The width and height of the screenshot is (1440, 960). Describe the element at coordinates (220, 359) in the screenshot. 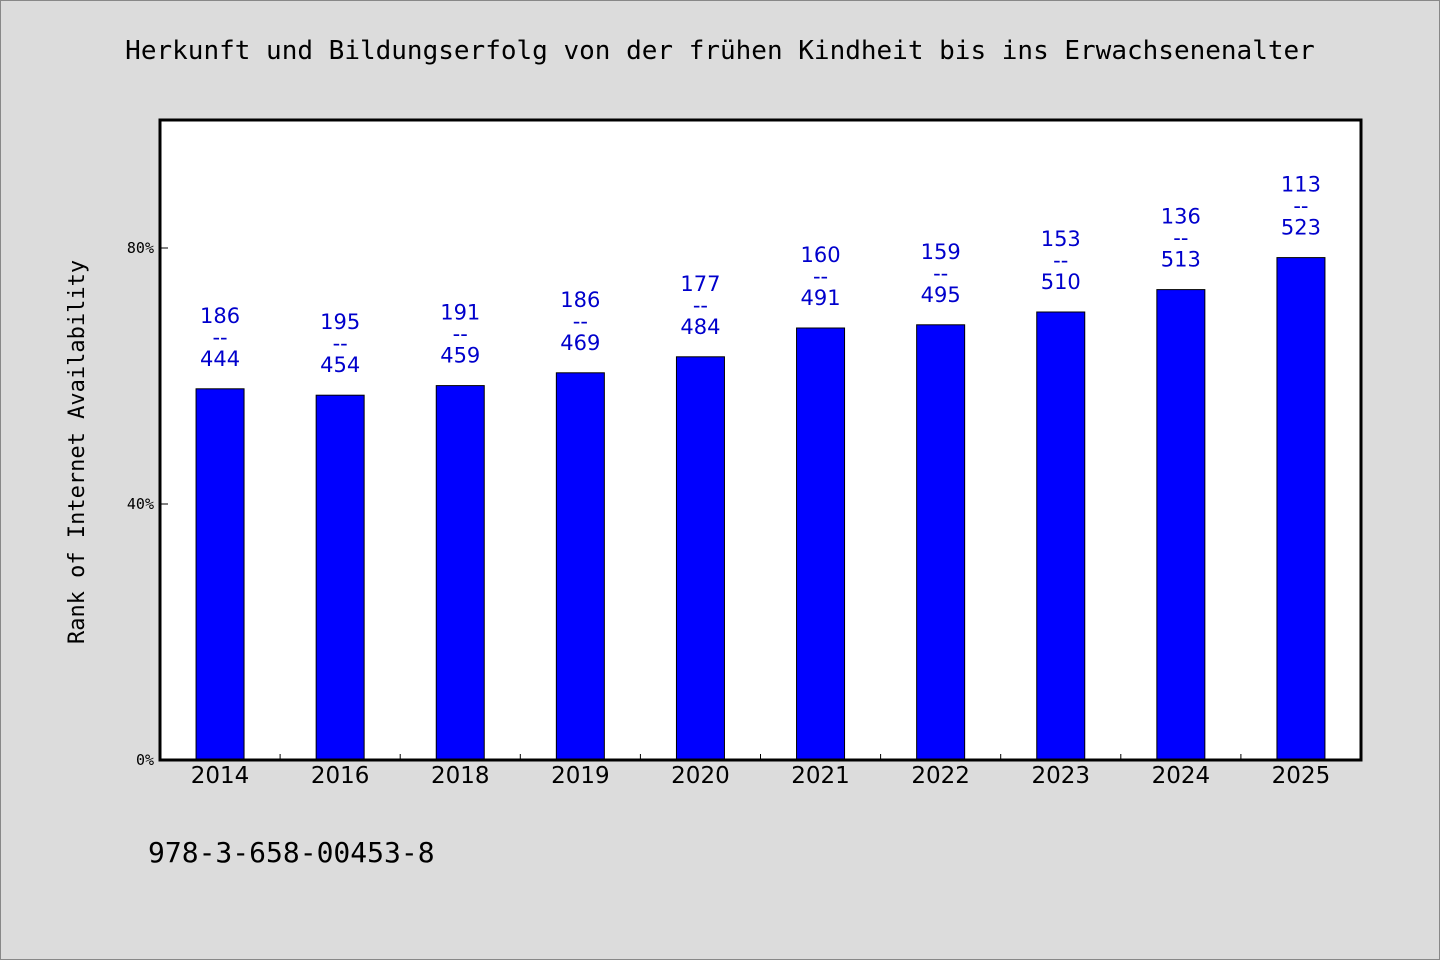

I see `bar-data-label: 444` at that location.